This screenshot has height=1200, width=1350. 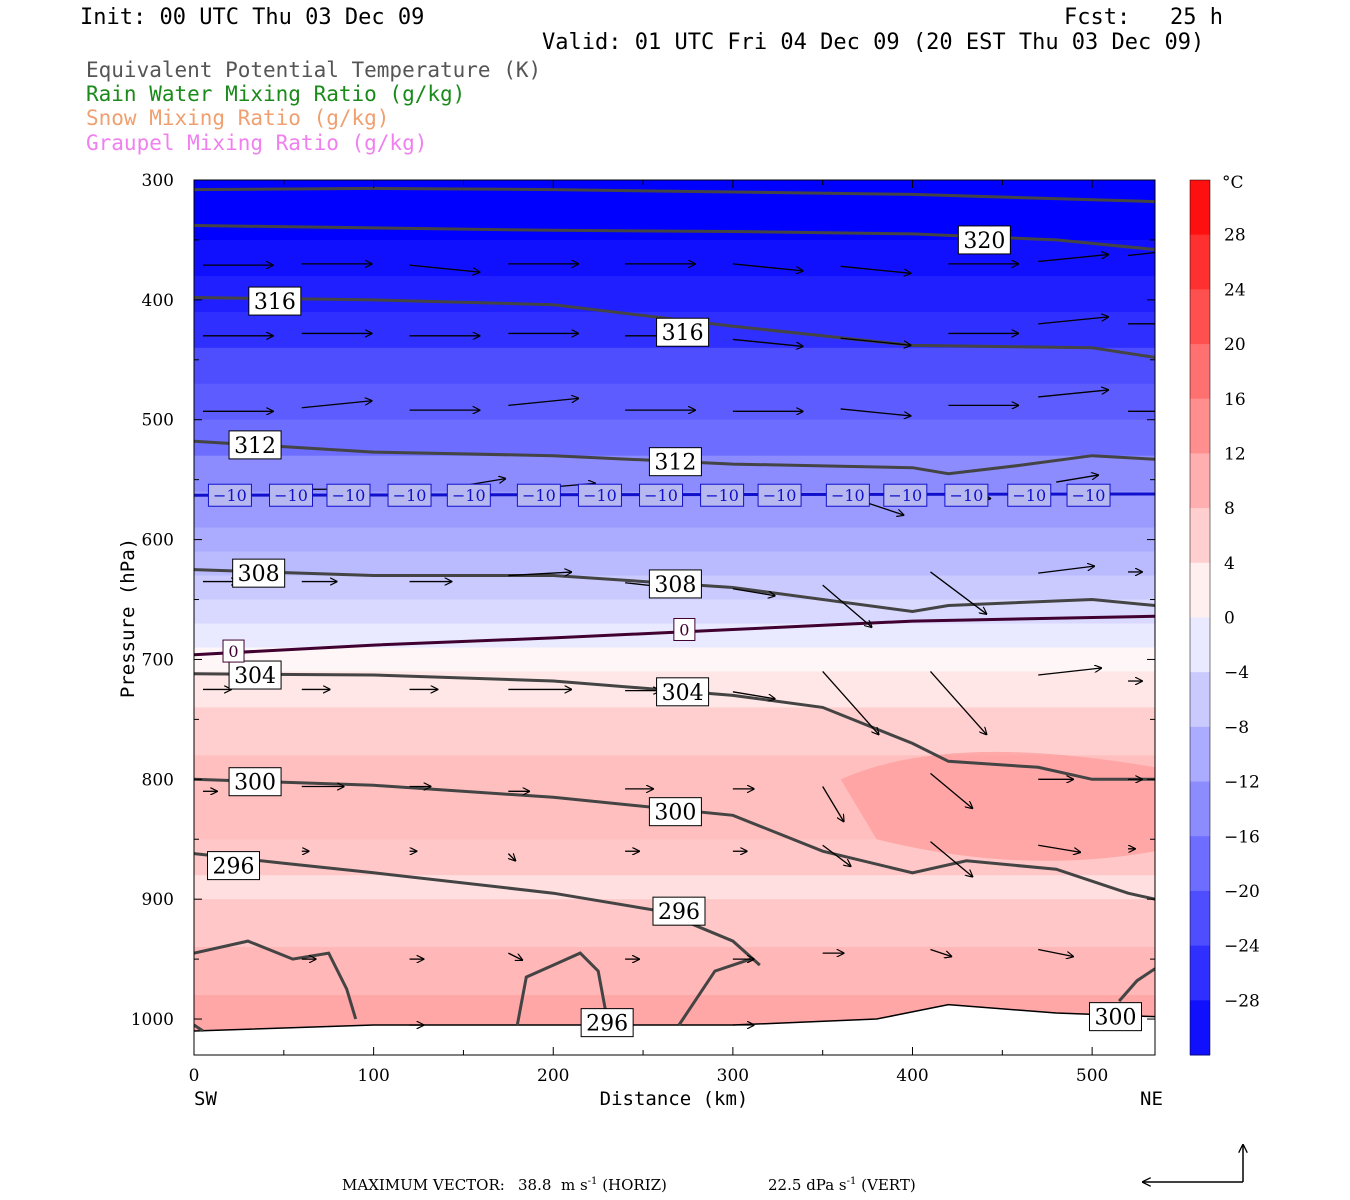 I want to click on theta-e-label-8: 304, so click(x=255, y=675).